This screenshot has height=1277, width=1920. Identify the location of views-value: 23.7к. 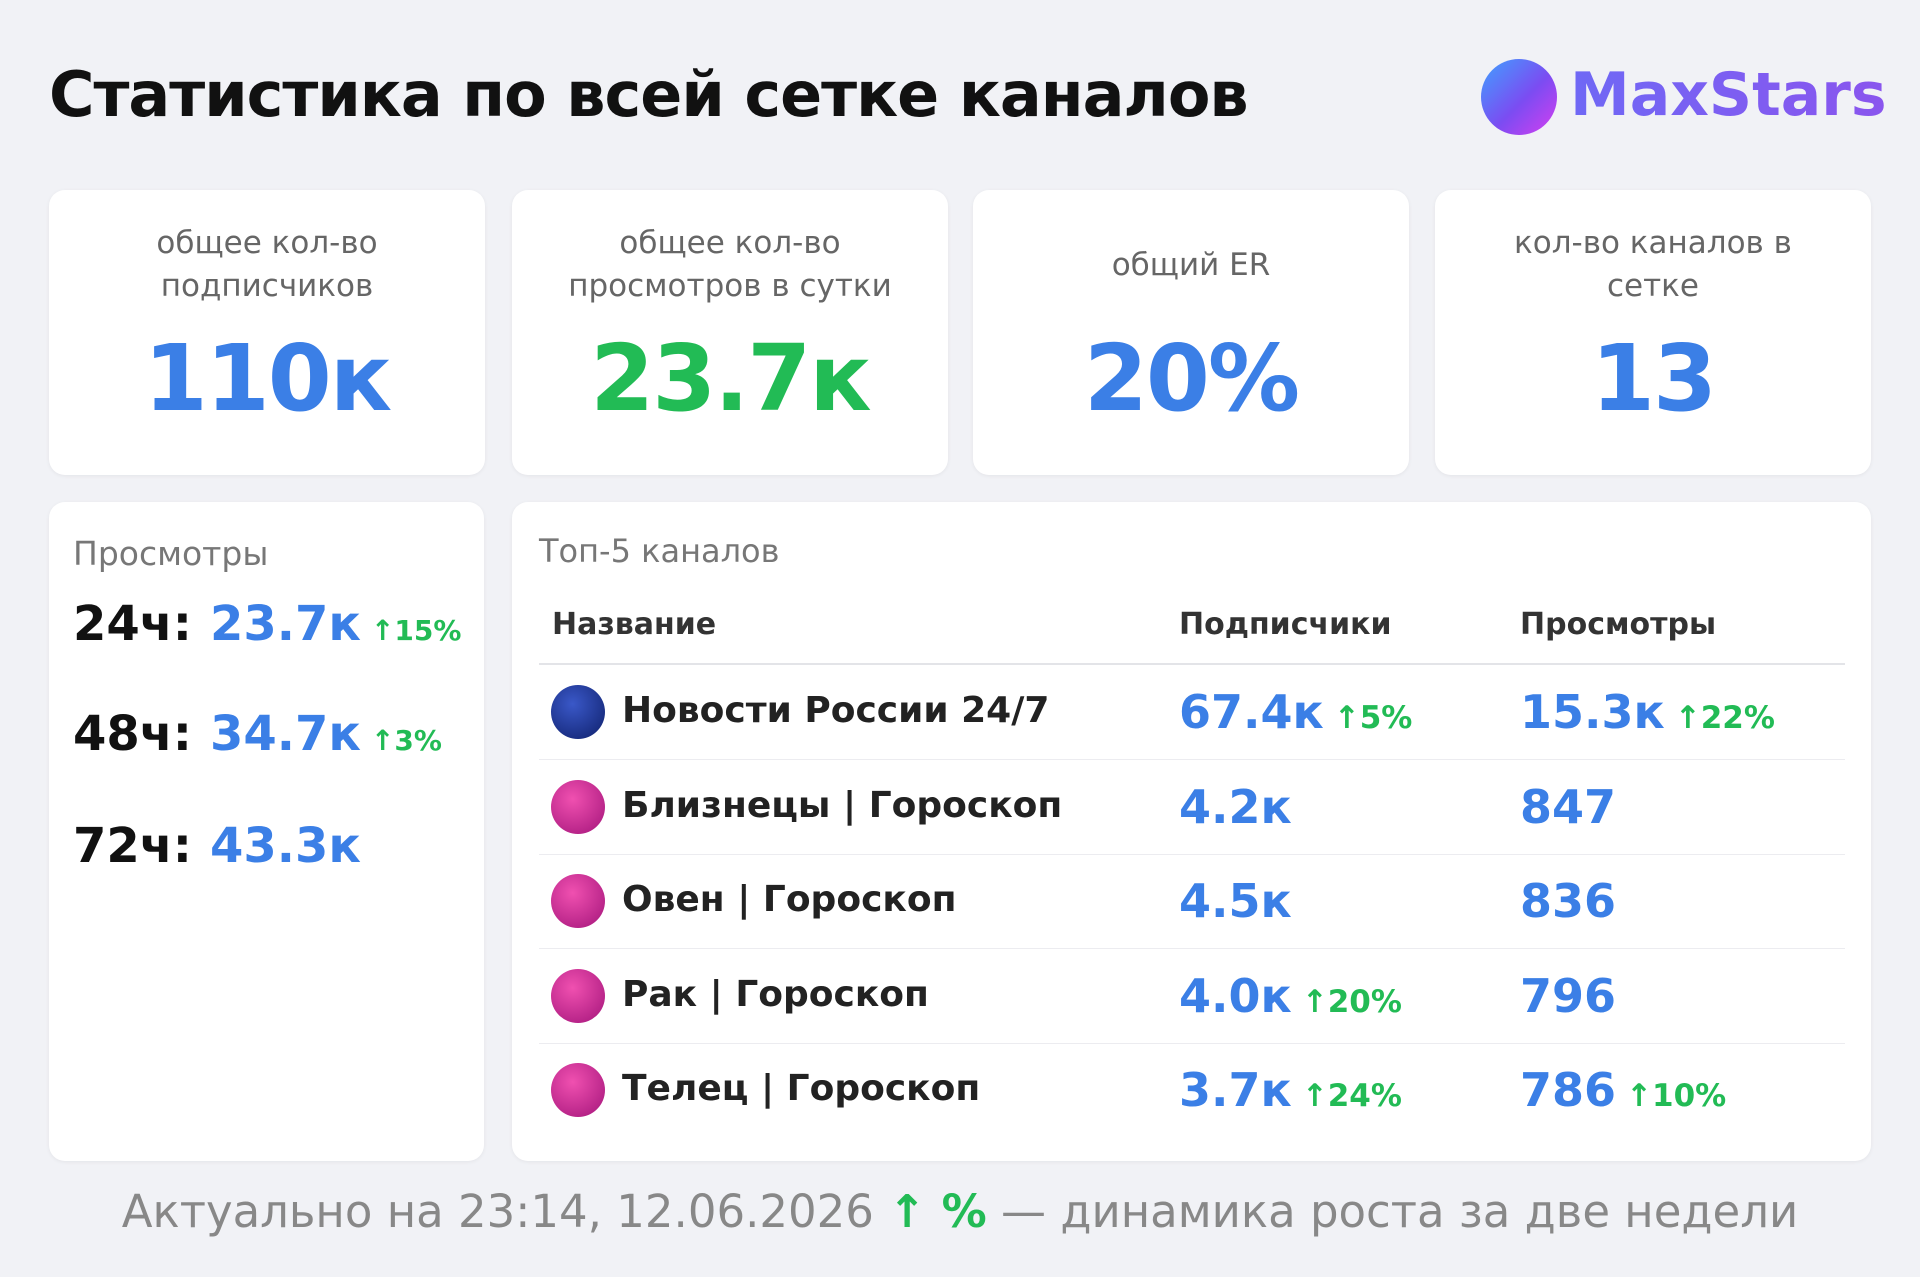
(285, 624).